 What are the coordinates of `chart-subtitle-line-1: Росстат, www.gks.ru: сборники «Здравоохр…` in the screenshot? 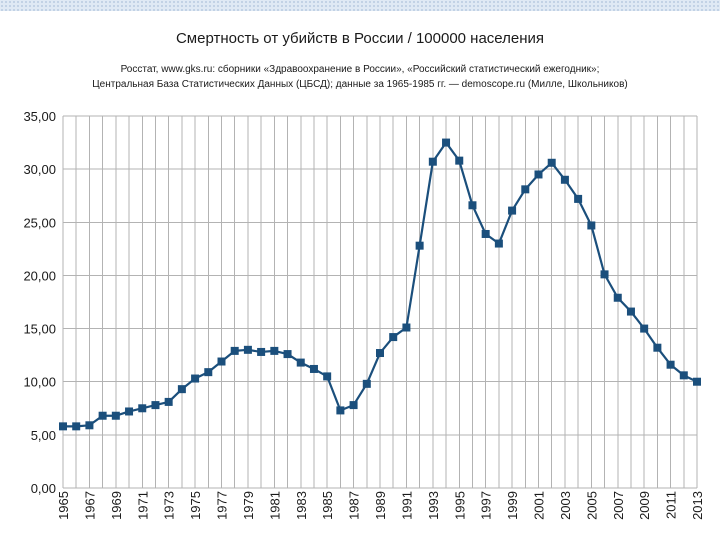 It's located at (360, 69).